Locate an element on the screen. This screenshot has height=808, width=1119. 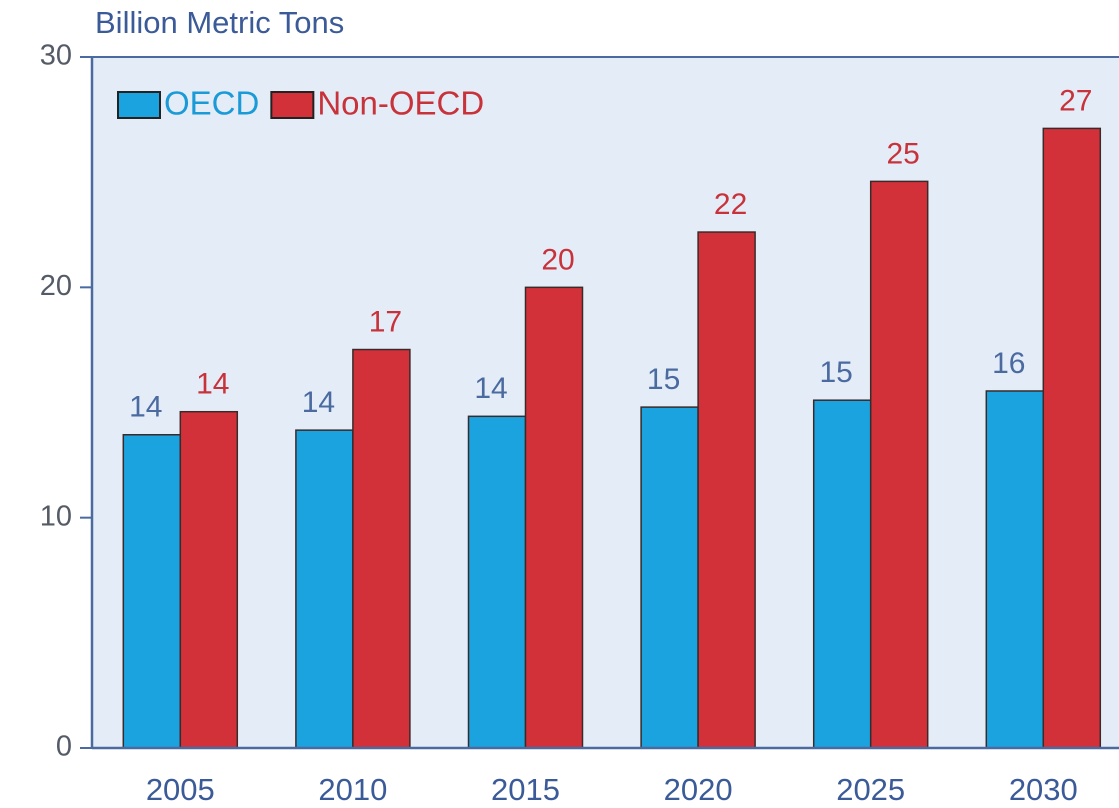
data-label: 22 is located at coordinates (730, 204).